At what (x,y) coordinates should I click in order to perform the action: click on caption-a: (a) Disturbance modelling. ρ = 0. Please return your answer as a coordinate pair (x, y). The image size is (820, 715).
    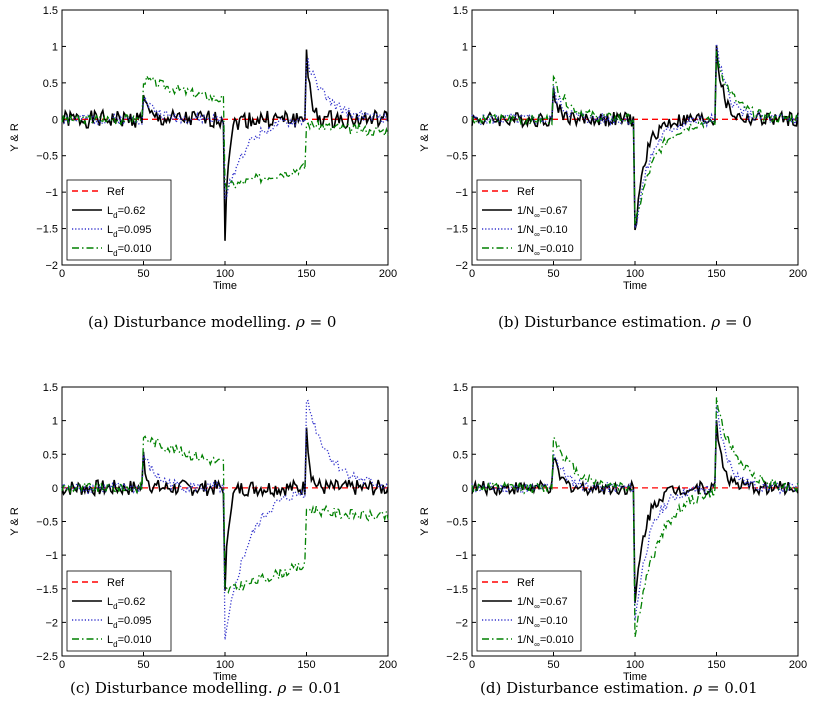
    Looking at the image, I should click on (212, 322).